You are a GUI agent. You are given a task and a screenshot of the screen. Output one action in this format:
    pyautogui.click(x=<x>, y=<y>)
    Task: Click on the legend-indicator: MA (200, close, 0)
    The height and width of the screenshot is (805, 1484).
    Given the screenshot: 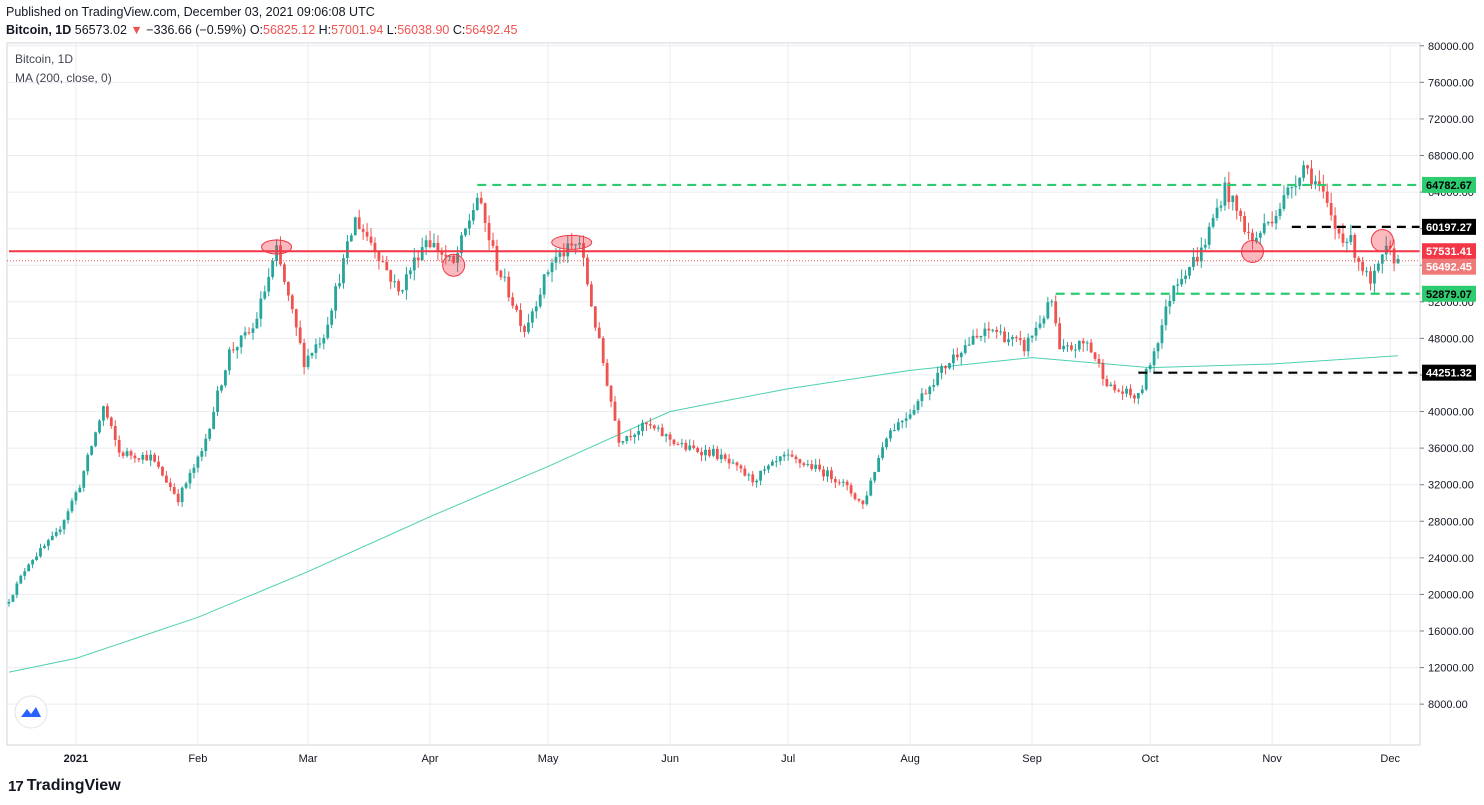 What is the action you would take?
    pyautogui.click(x=63, y=78)
    